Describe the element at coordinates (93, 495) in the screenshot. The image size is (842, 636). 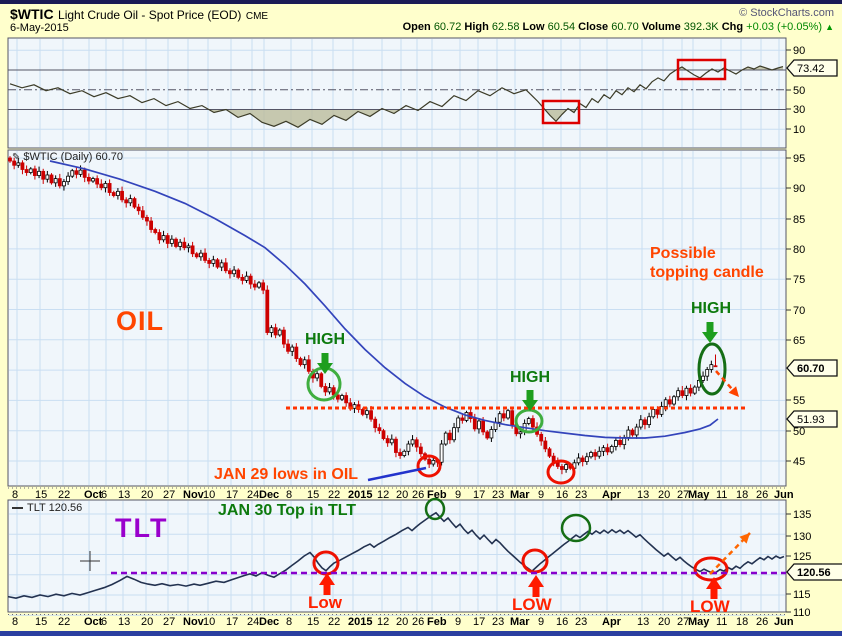
I see `svg-text: Oct` at that location.